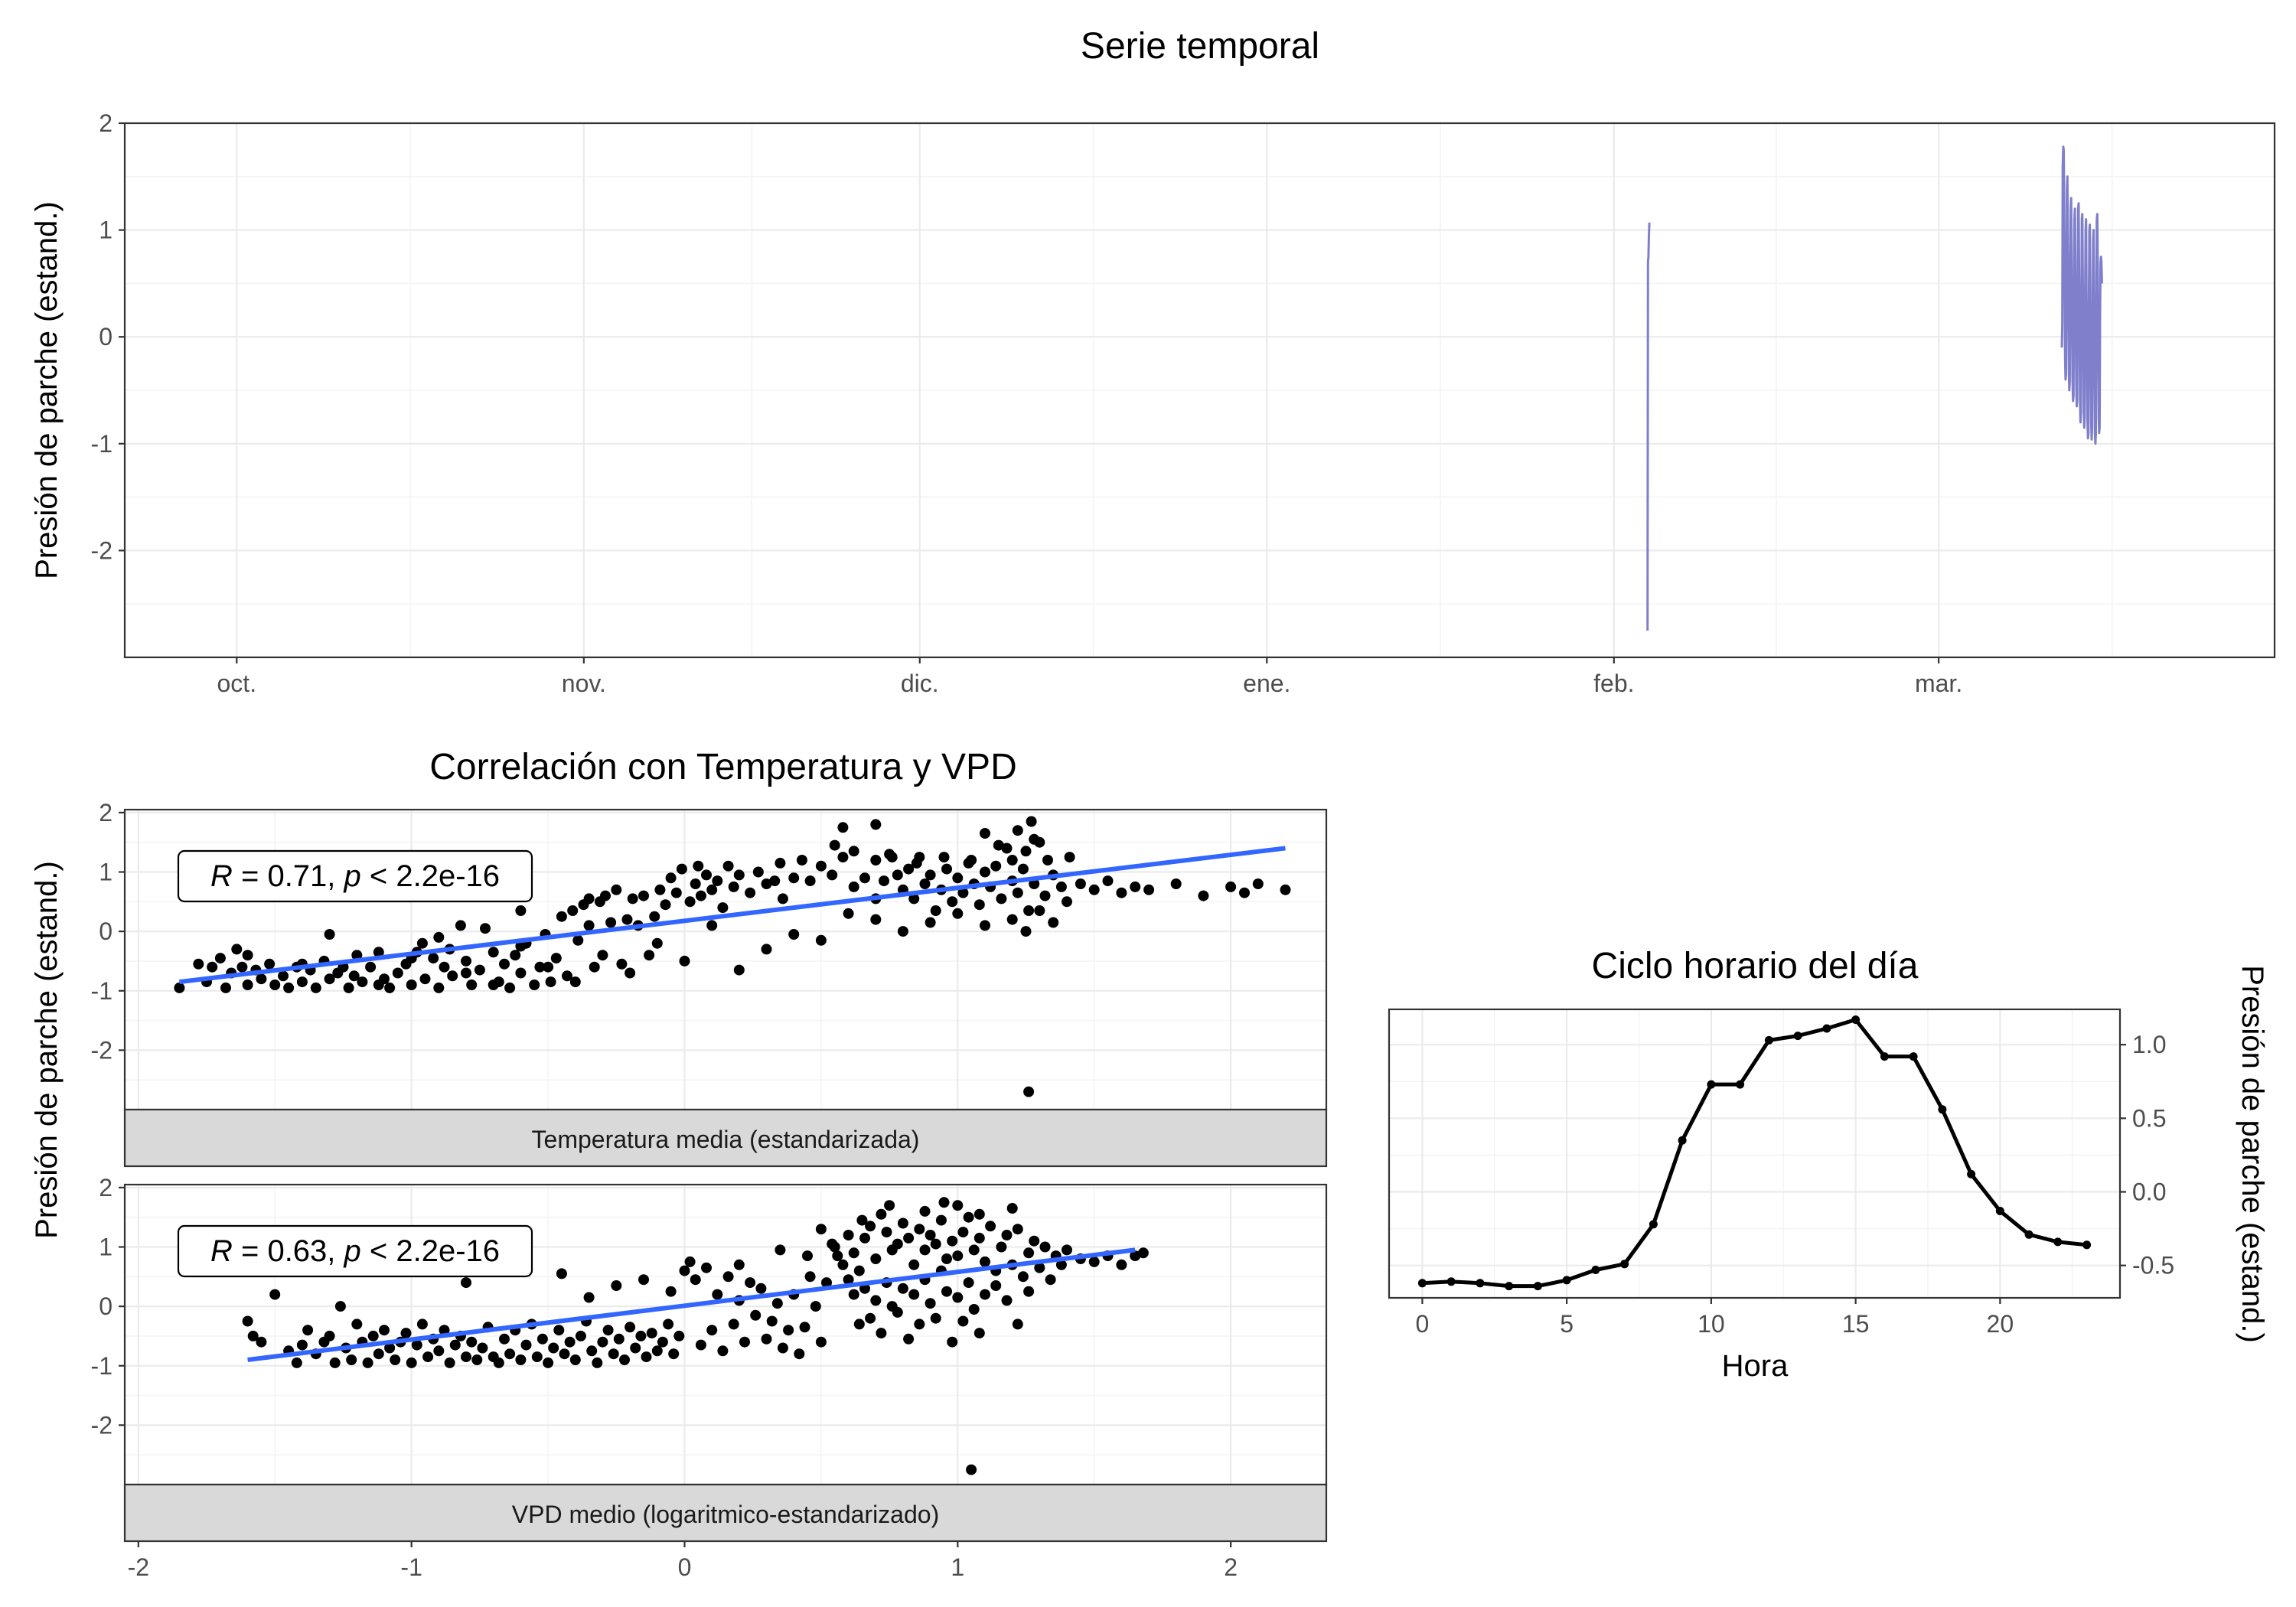 The width and height of the screenshot is (2296, 1607). I want to click on serie-x-tick-label: mar., so click(1938, 683).